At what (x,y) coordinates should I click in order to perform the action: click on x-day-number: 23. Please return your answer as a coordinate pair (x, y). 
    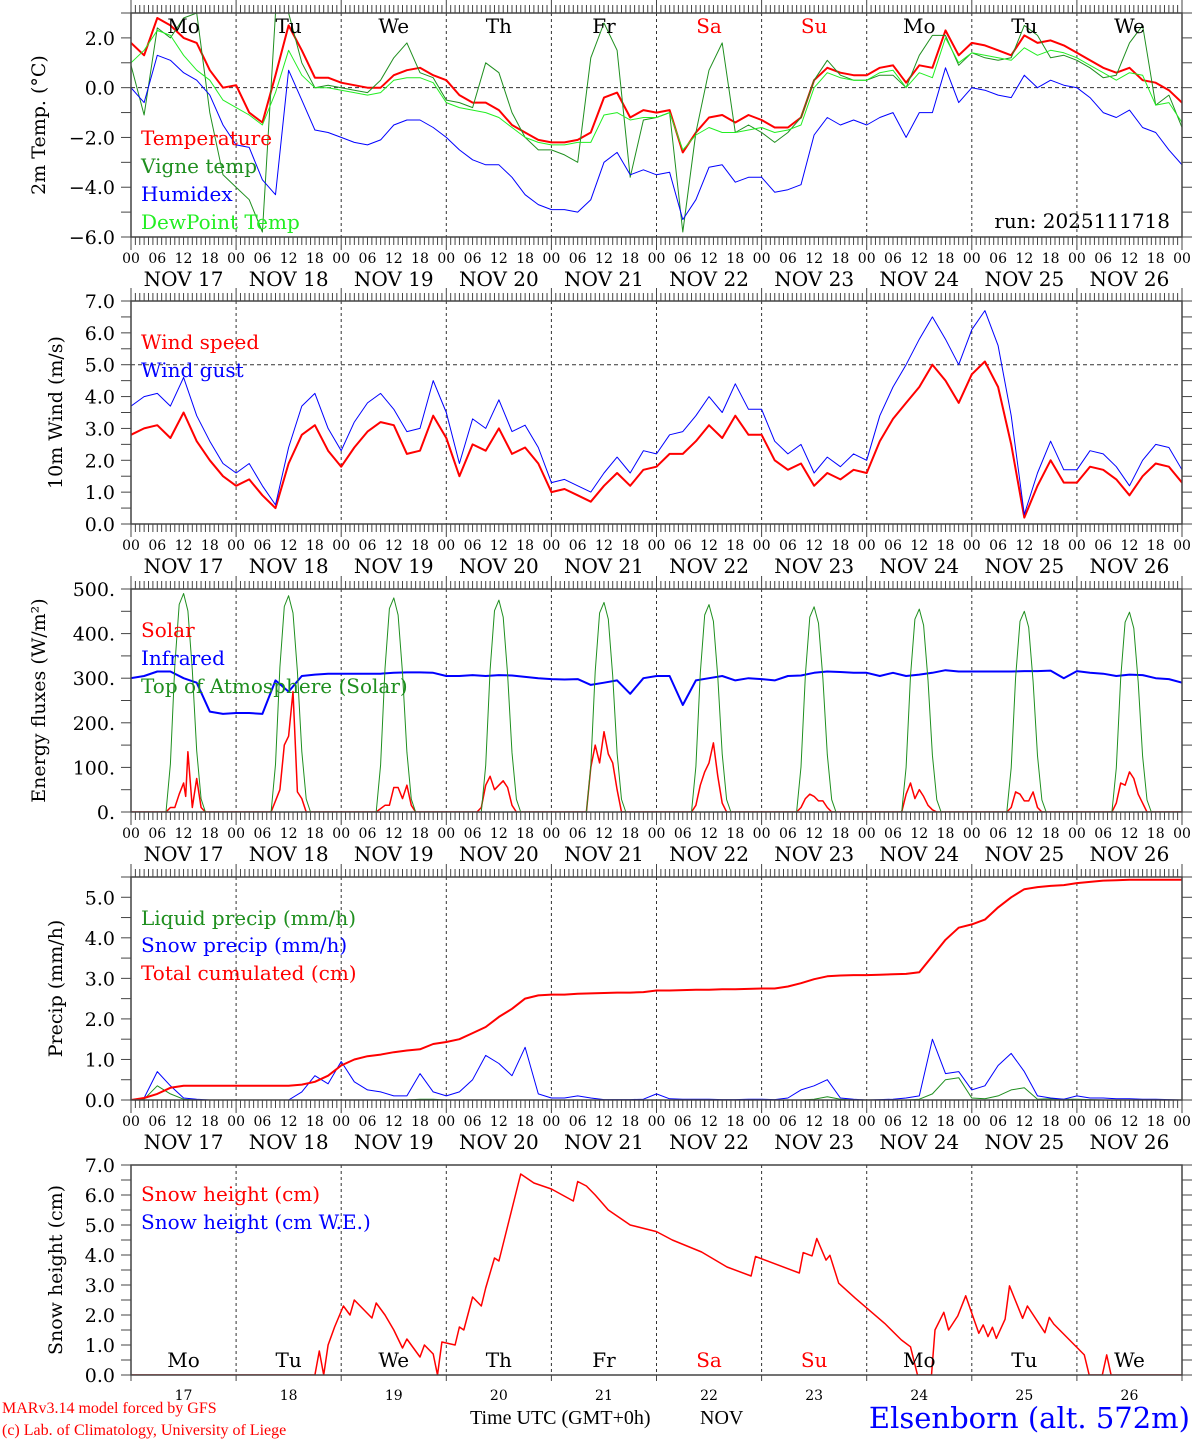
    Looking at the image, I should click on (814, 1396).